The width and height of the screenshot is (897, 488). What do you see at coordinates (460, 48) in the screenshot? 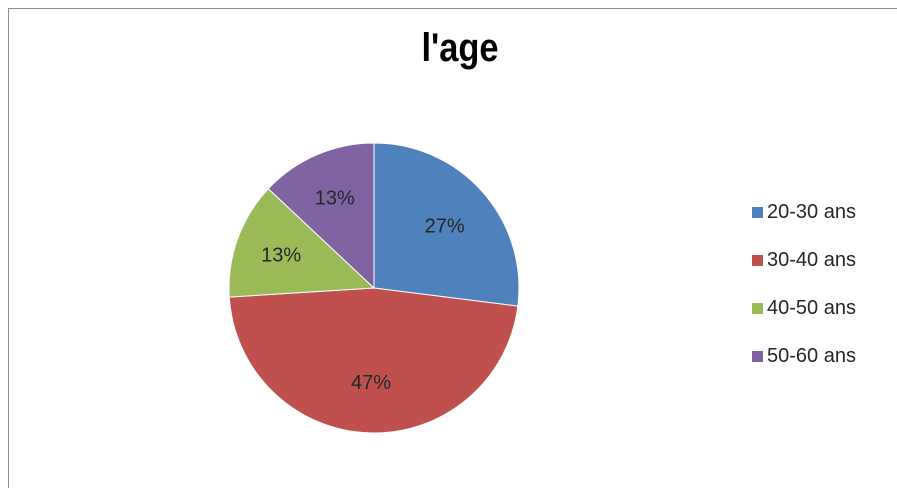
I see `chart-title: l'age` at bounding box center [460, 48].